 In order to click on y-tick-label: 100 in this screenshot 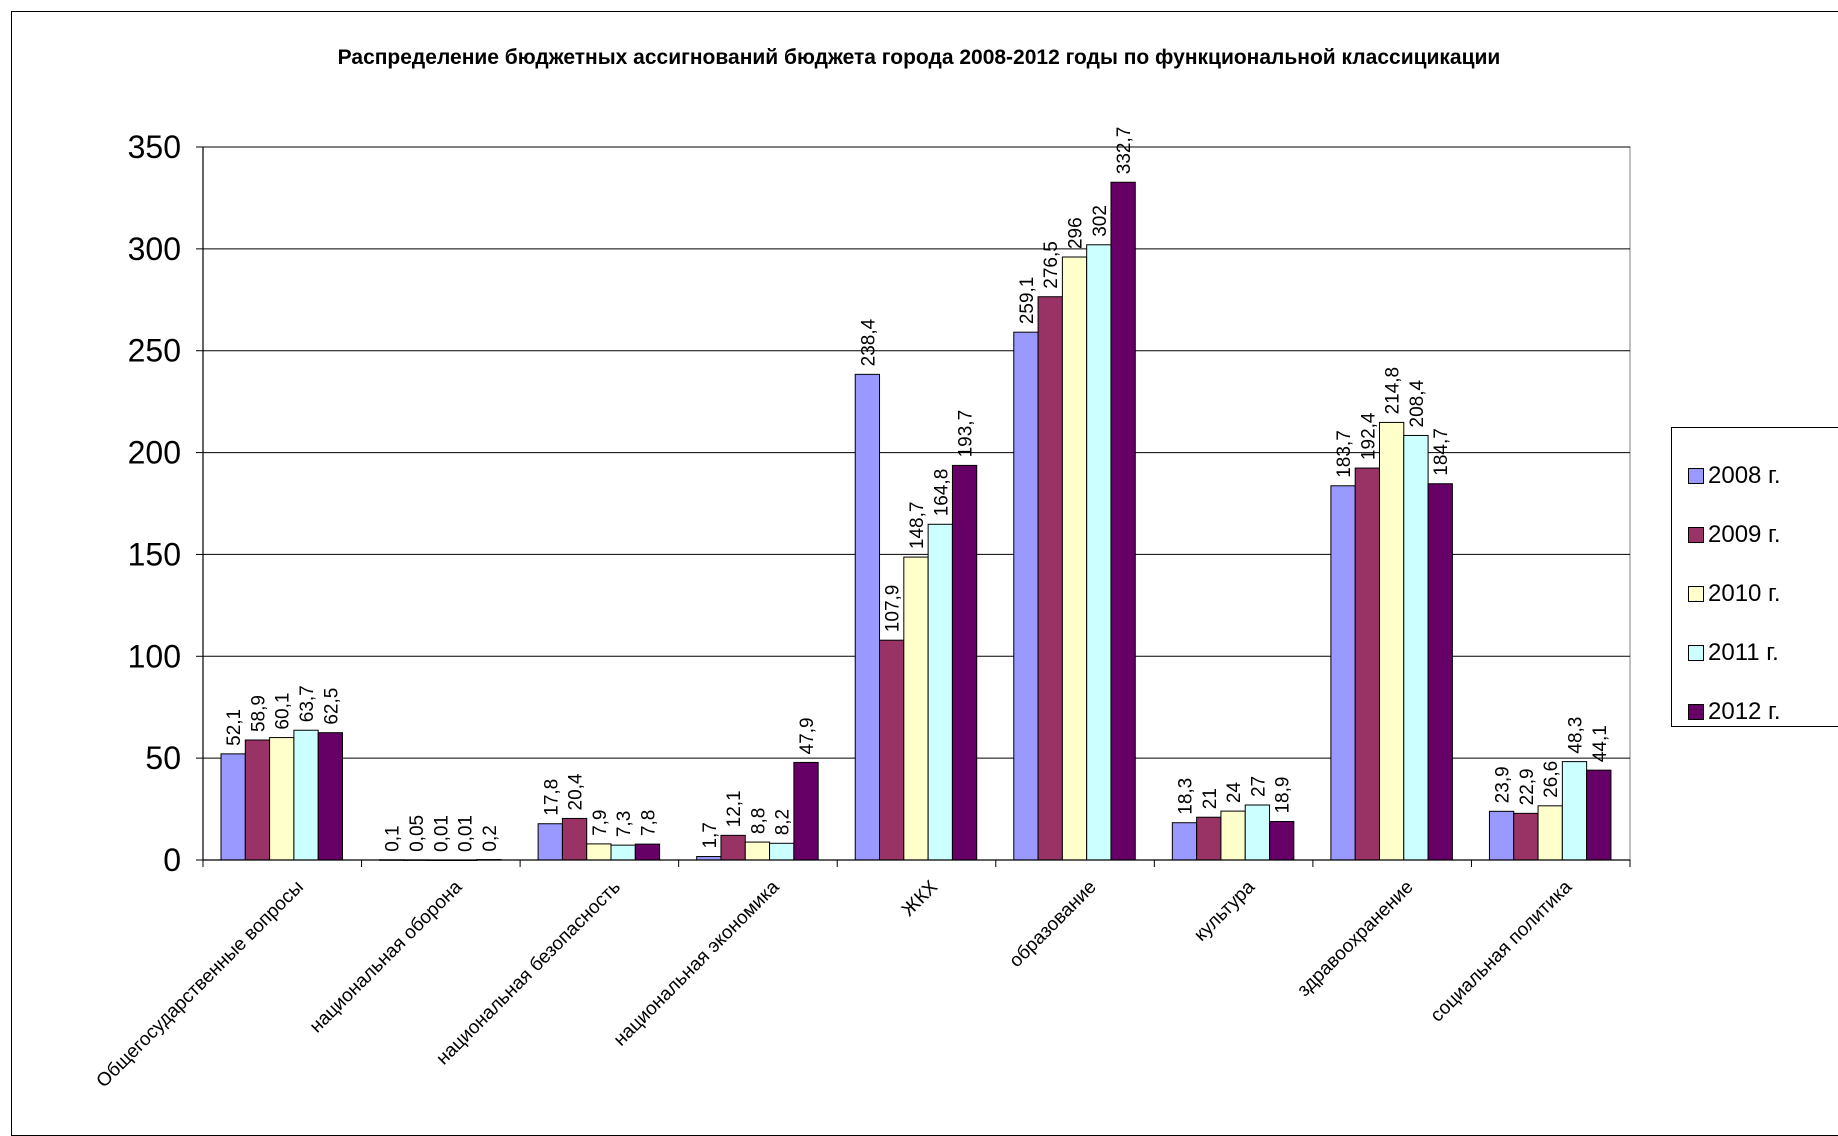, I will do `click(154, 656)`.